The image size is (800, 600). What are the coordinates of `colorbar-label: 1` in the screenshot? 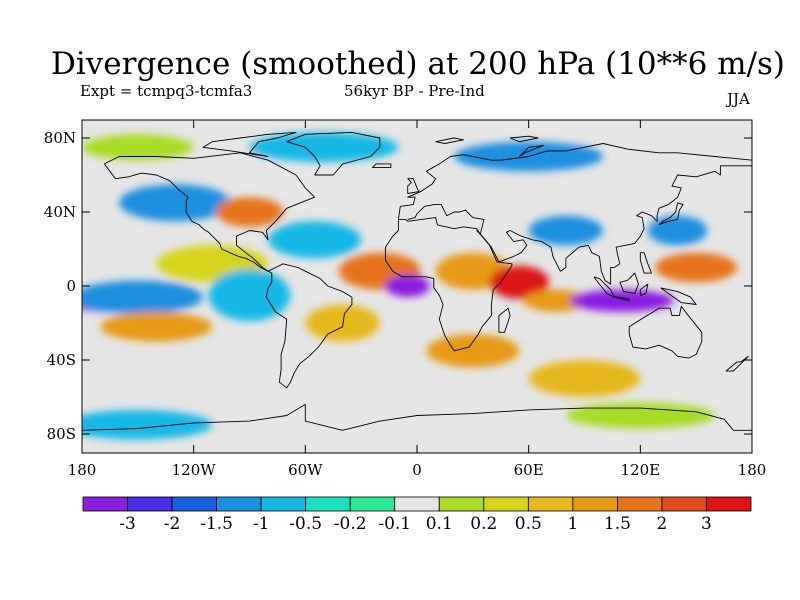 It's located at (572, 524).